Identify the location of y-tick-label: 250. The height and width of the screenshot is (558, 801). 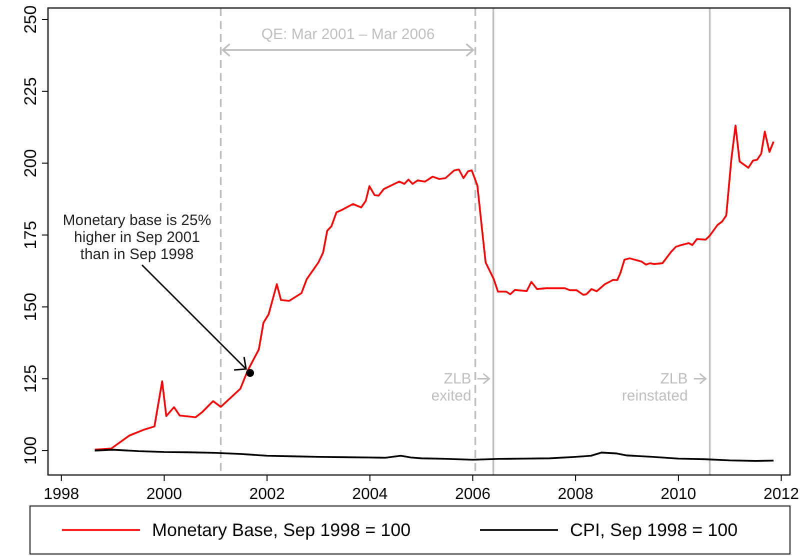
(30, 19).